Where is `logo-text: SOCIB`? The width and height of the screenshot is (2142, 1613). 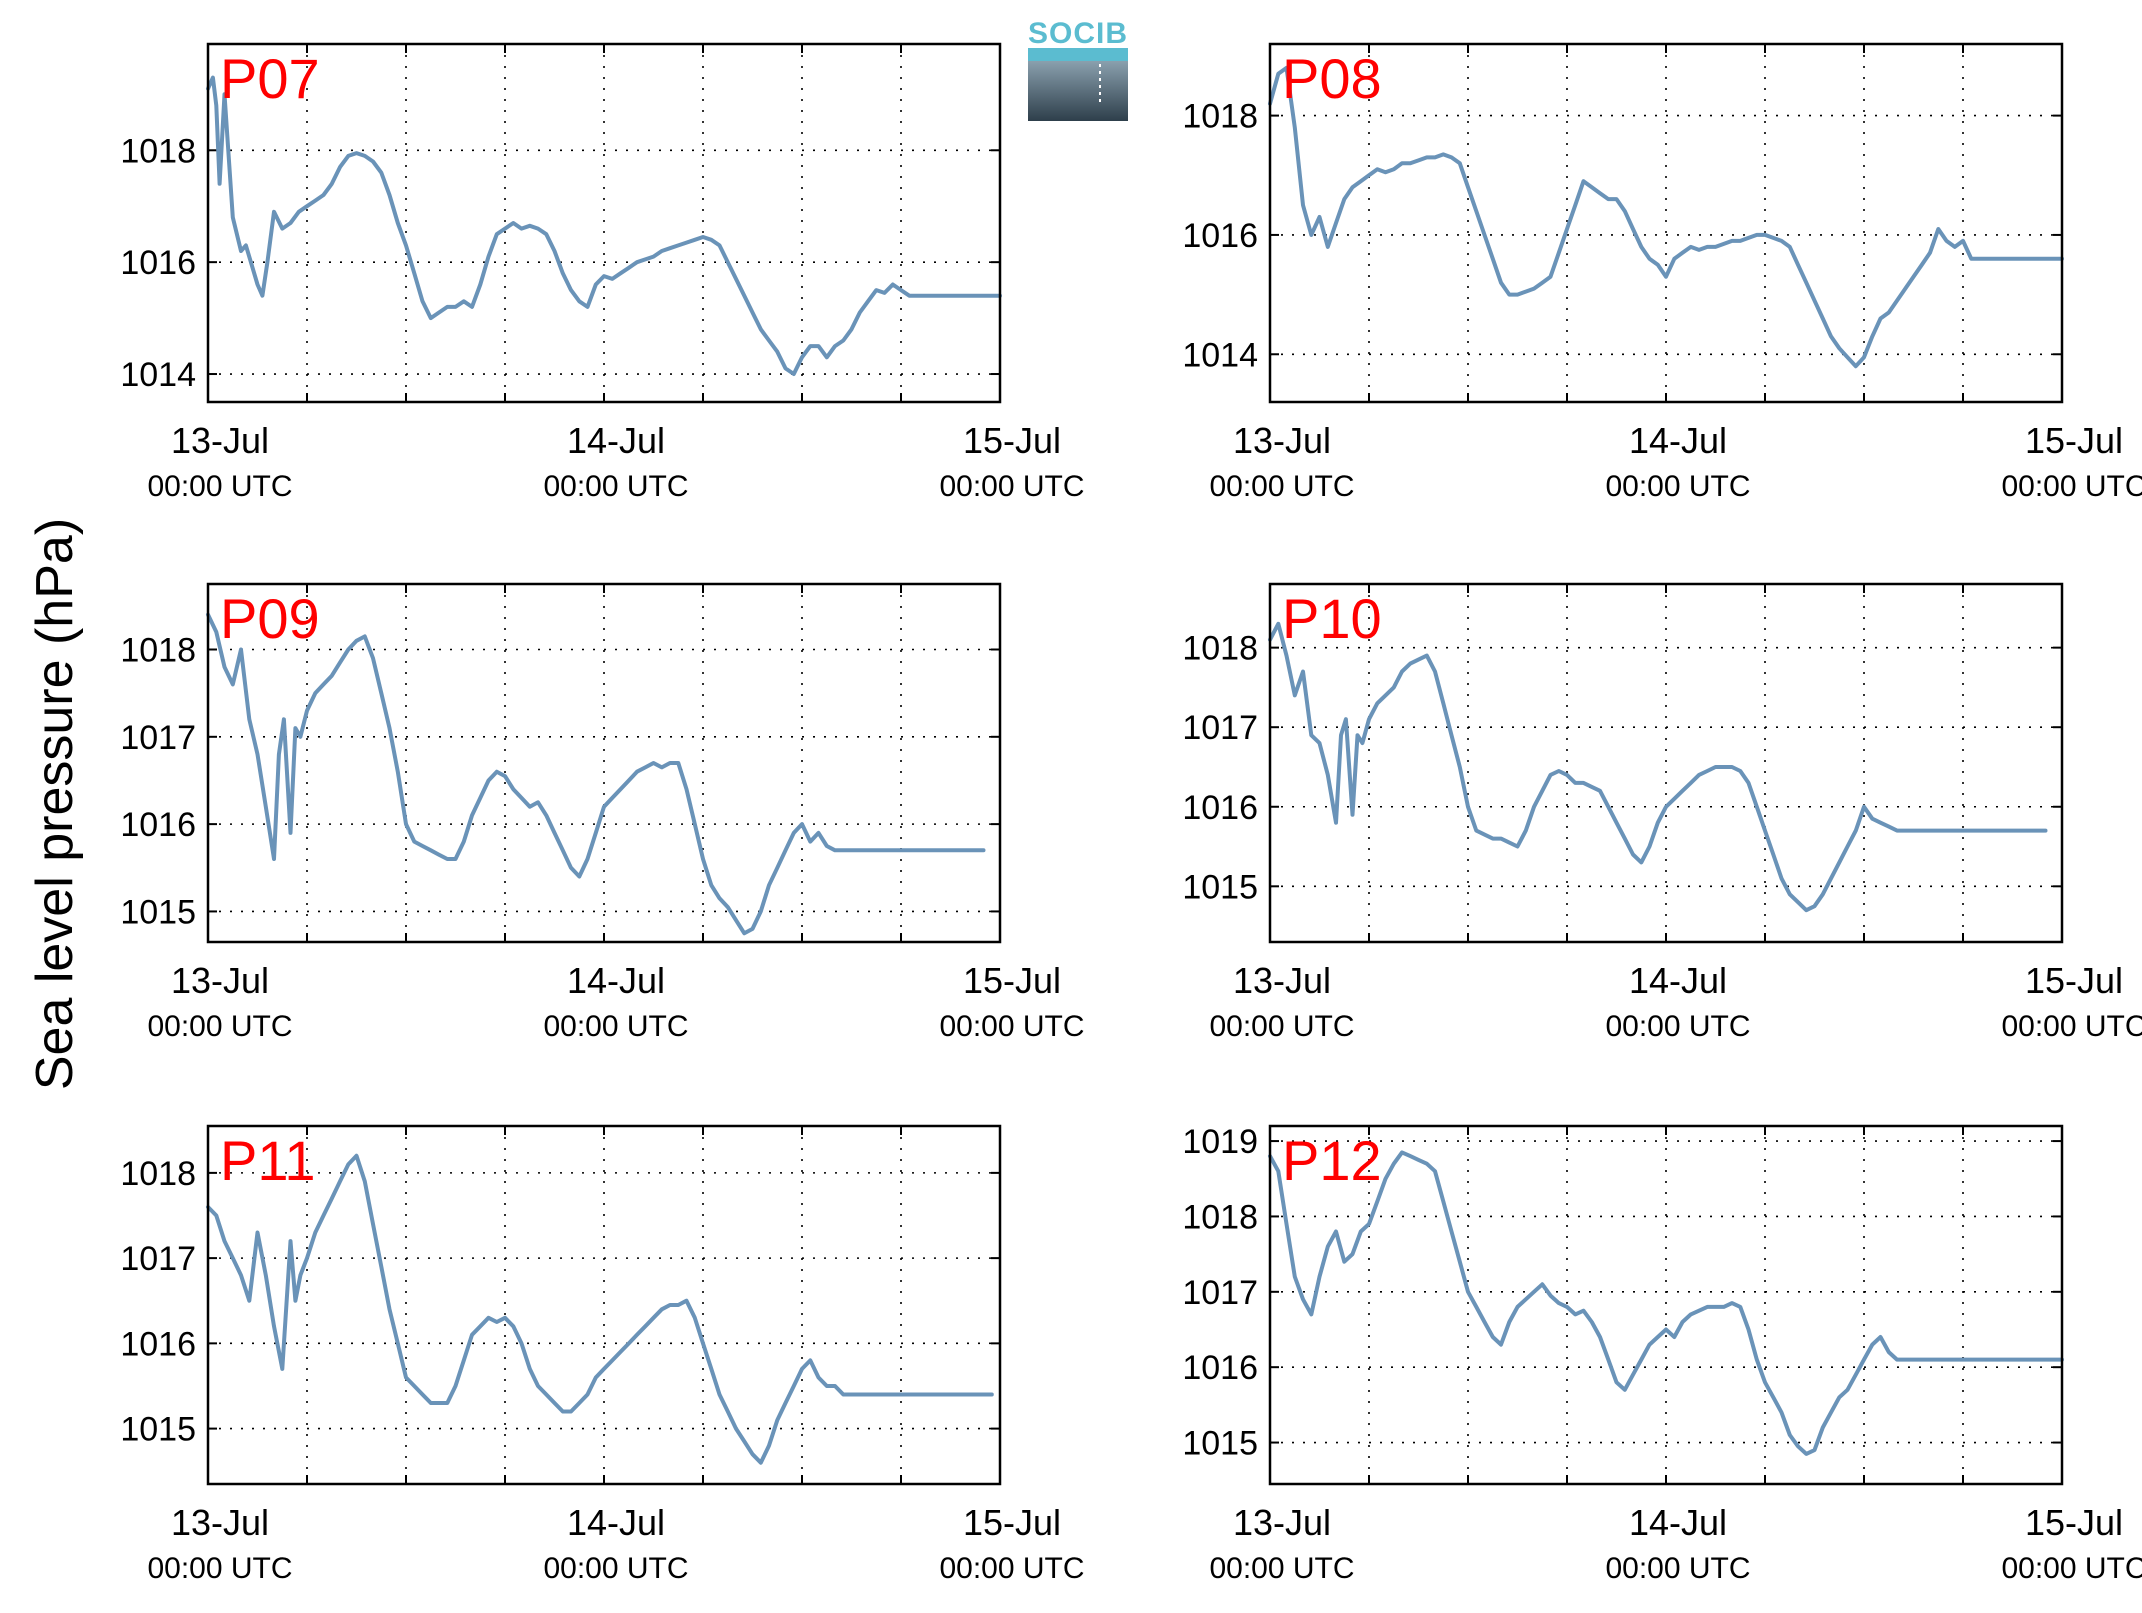
logo-text: SOCIB is located at coordinates (1078, 33).